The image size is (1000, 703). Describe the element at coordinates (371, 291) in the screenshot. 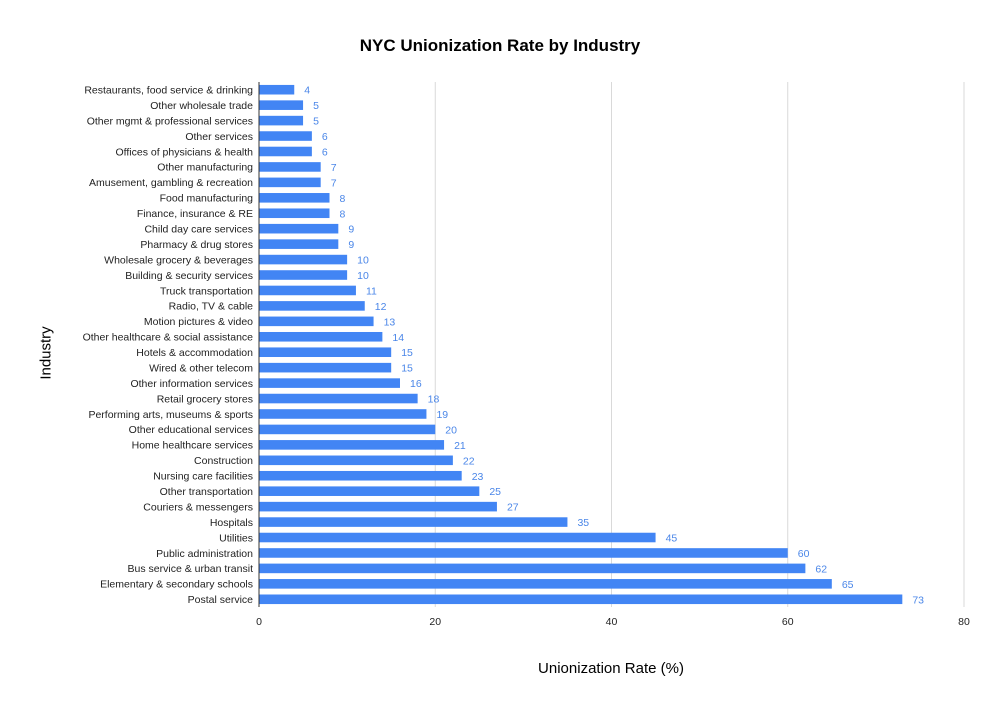

I see `data-label: 11` at that location.